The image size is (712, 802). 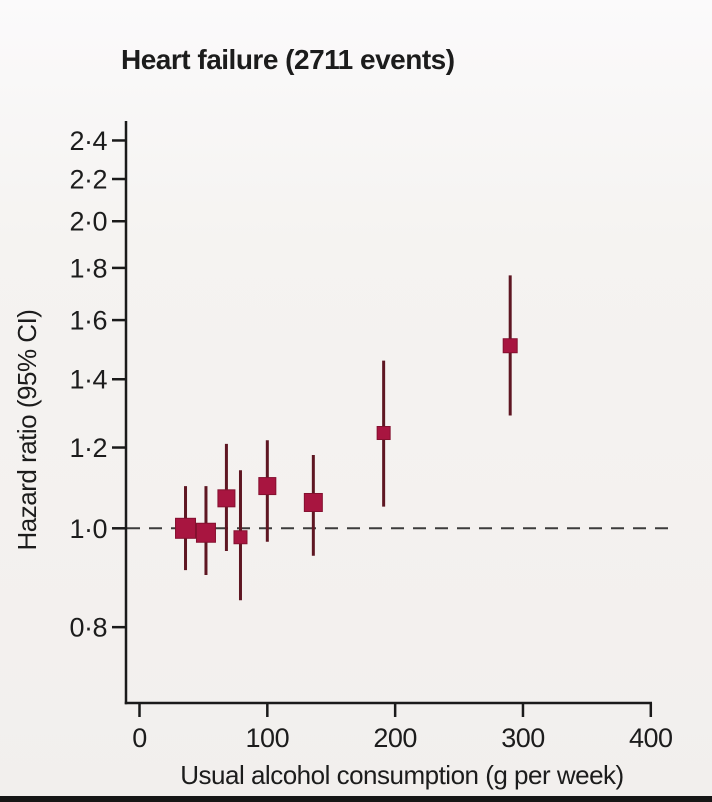 I want to click on bottom-edge-bar, so click(x=356, y=799).